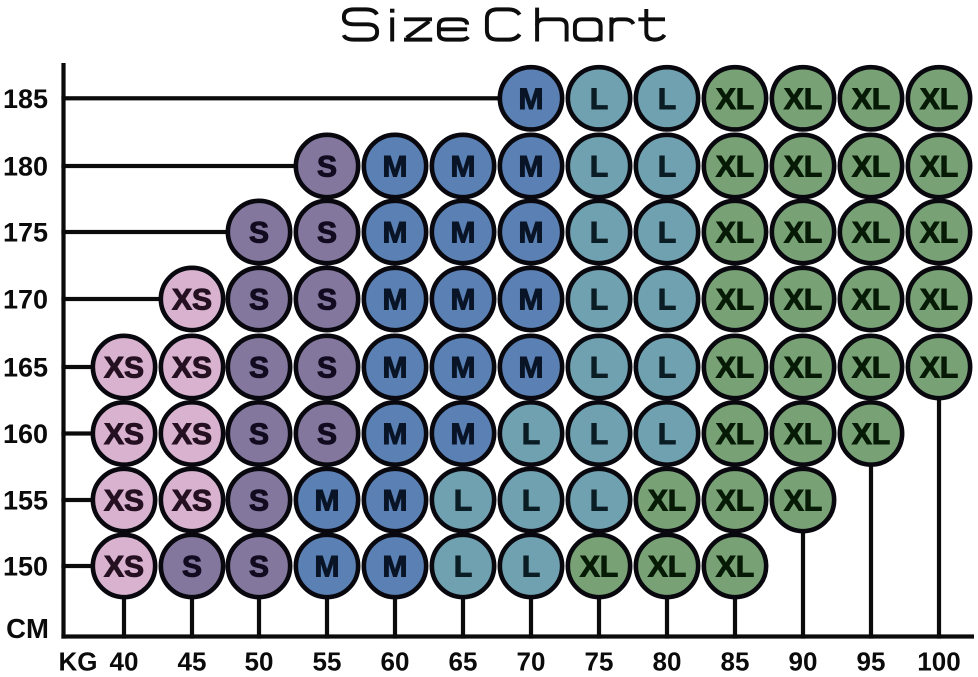 The width and height of the screenshot is (978, 677). Describe the element at coordinates (78, 662) in the screenshot. I see `svg-text: KG` at that location.